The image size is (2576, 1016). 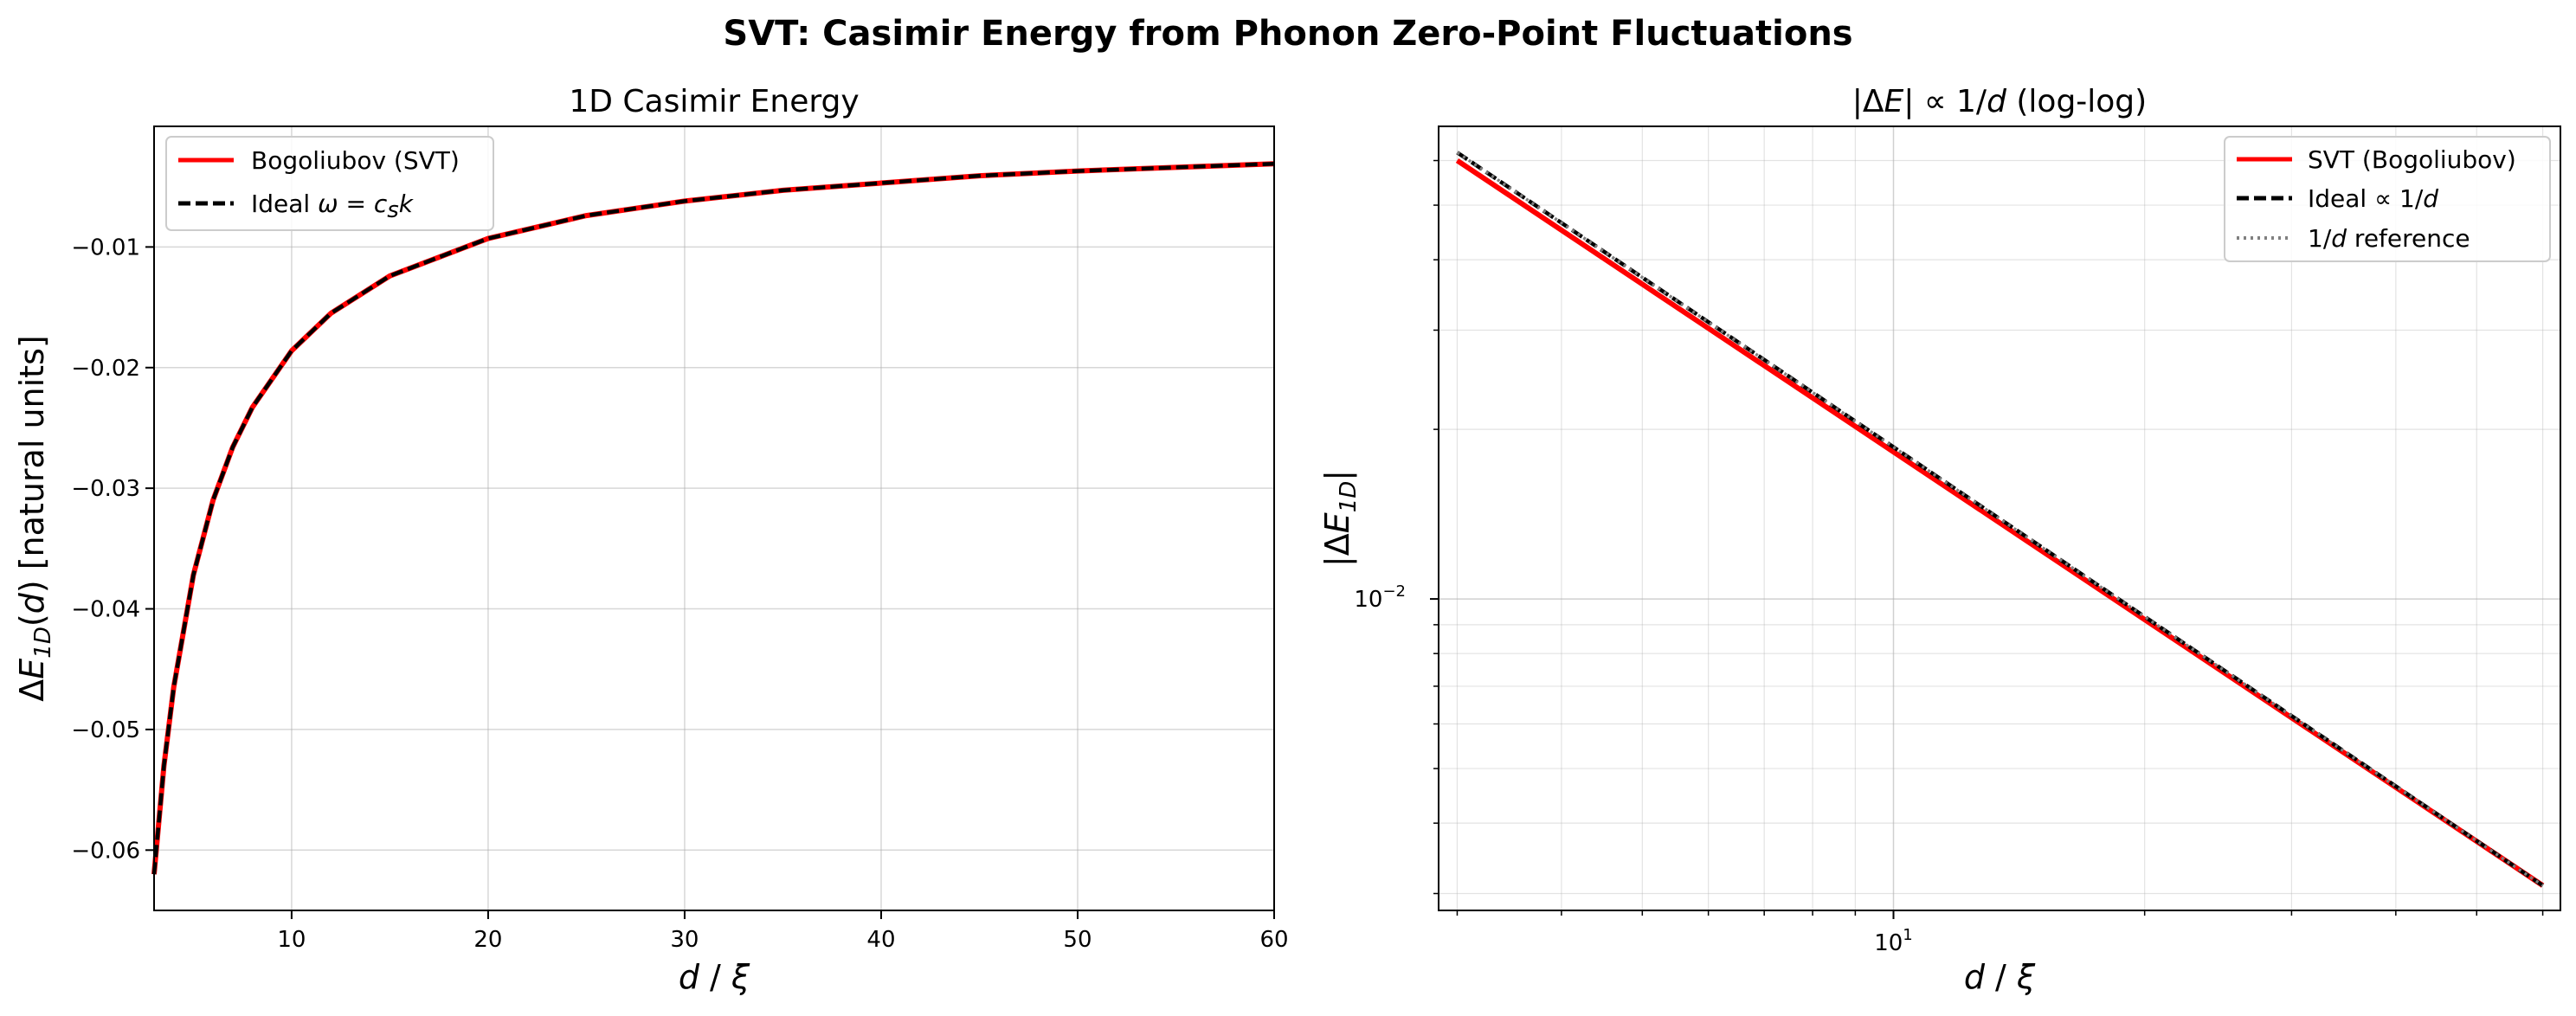 What do you see at coordinates (105, 730) in the screenshot?
I see `left-y-tick-label: −0.05` at bounding box center [105, 730].